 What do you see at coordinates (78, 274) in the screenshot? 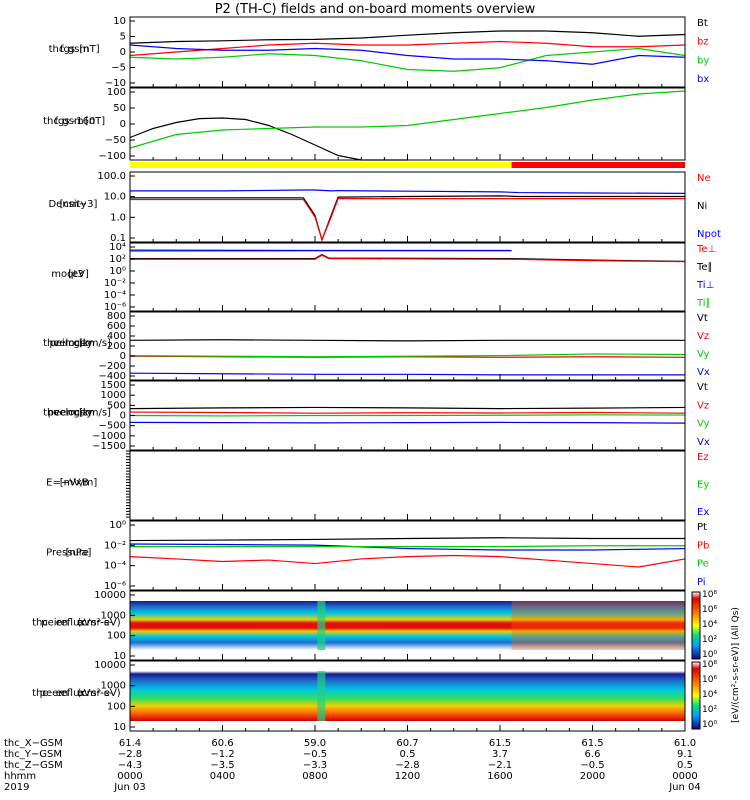
I see `y-axis-label-line: [eV]` at bounding box center [78, 274].